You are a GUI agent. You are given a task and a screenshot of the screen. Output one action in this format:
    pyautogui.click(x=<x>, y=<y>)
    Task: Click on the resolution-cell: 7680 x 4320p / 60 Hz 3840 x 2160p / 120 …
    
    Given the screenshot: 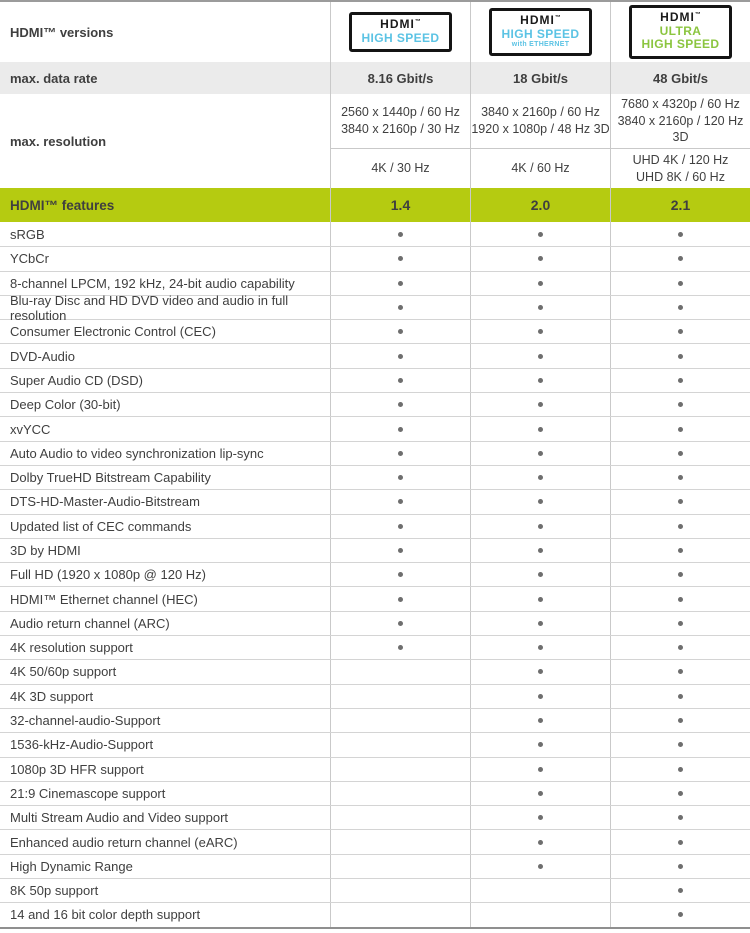 What is the action you would take?
    pyautogui.click(x=680, y=121)
    